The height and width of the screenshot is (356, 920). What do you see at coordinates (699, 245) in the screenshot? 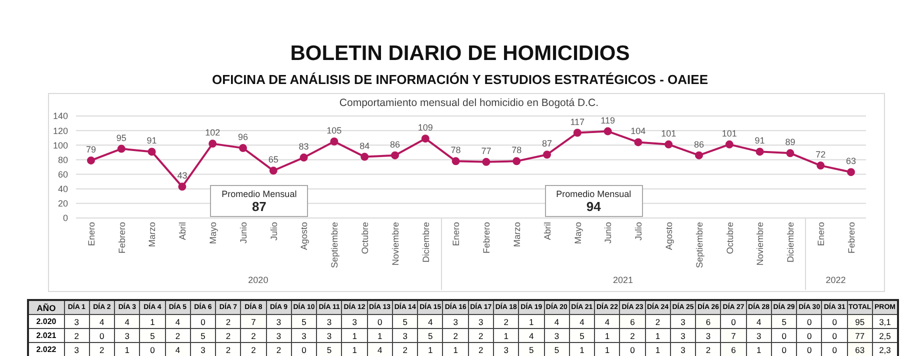
I see `x-tick-label: Septiembre` at bounding box center [699, 245].